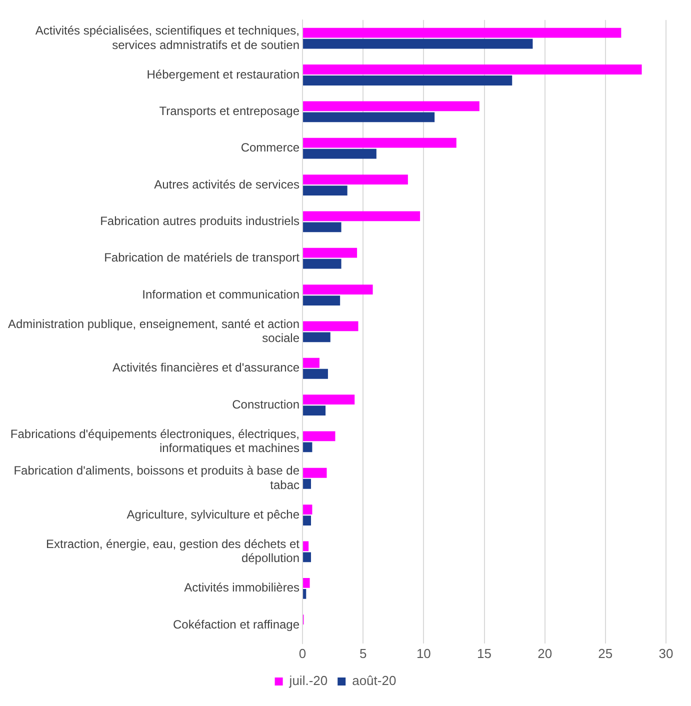 This screenshot has width=691, height=706. I want to click on x-tick-label: 15, so click(484, 653).